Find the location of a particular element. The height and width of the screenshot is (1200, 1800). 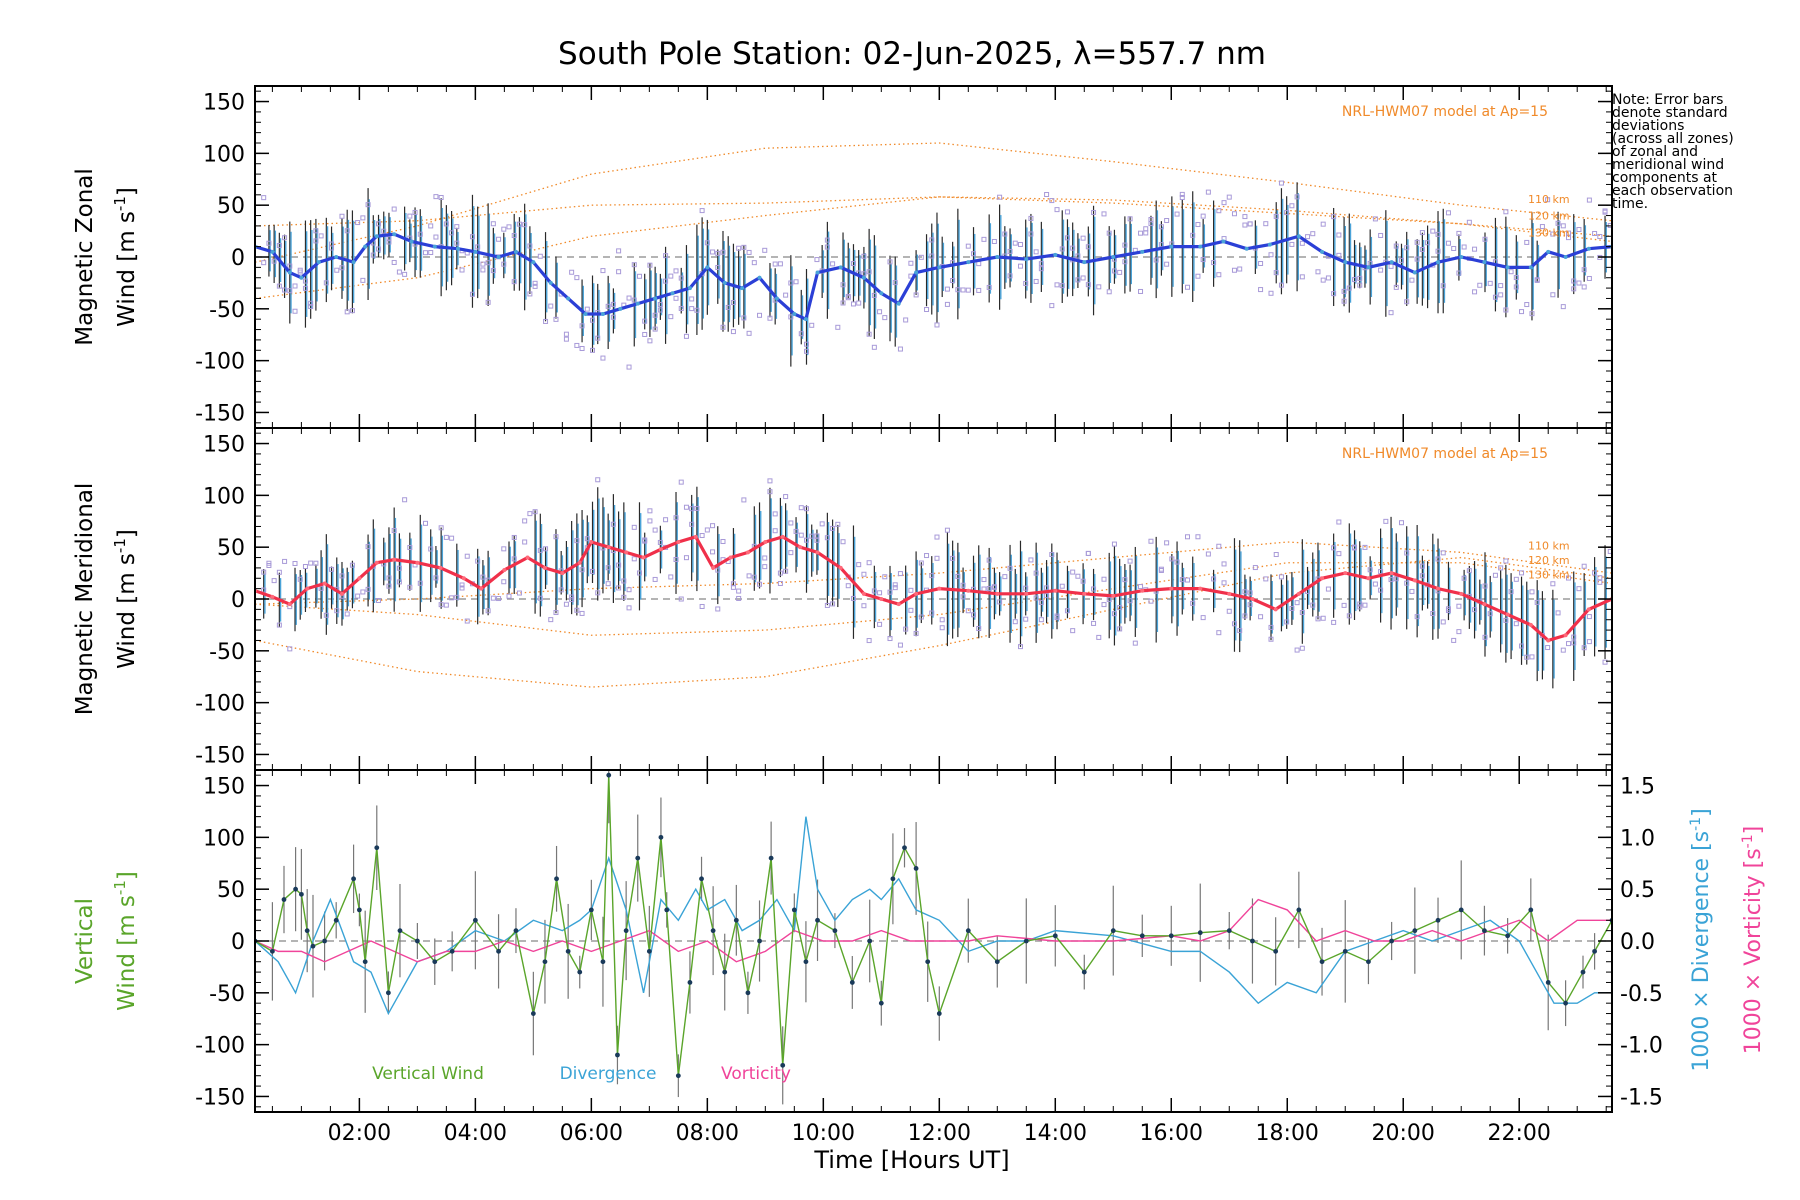

y-tick-label: -150 is located at coordinates (220, 755).